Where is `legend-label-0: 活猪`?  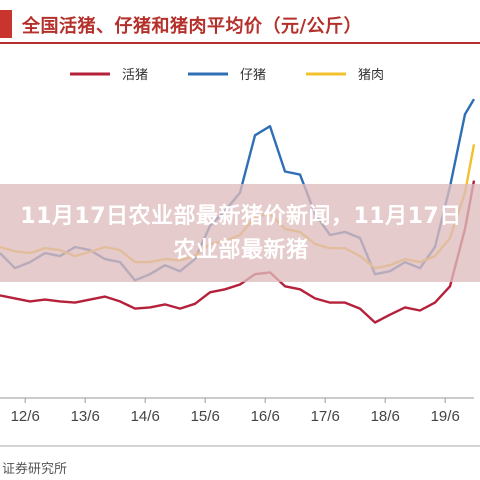
legend-label-0: 活猪 is located at coordinates (135, 75).